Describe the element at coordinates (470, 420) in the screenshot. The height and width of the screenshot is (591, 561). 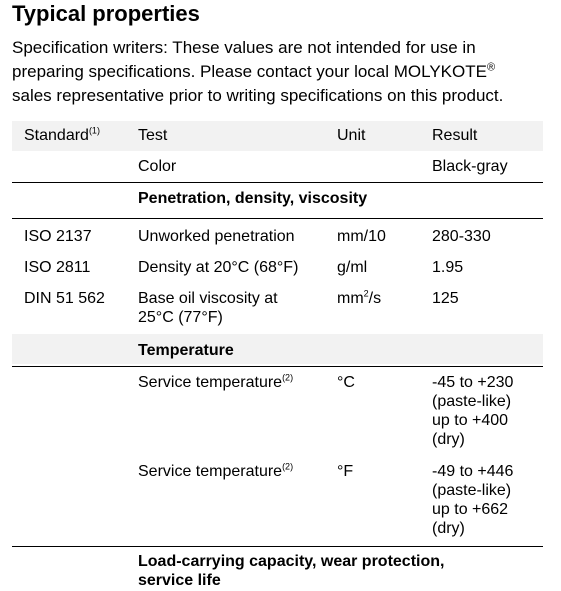
I see `cell-result-line-3: up to +400` at that location.